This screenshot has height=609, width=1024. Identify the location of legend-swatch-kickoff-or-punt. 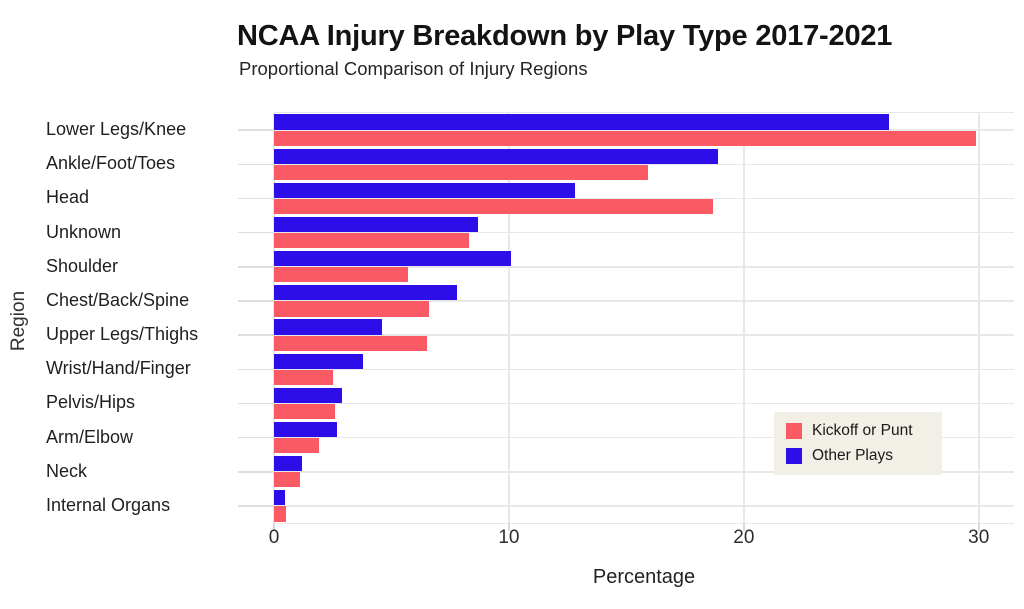
(794, 431).